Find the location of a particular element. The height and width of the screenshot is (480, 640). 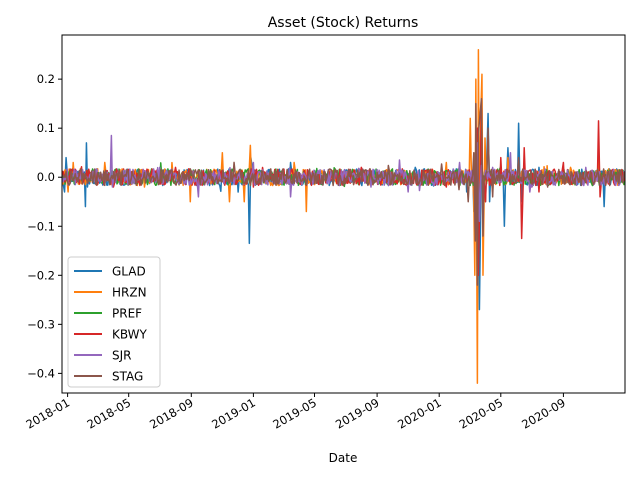

y-tick-label: 0.2 is located at coordinates (46, 79).